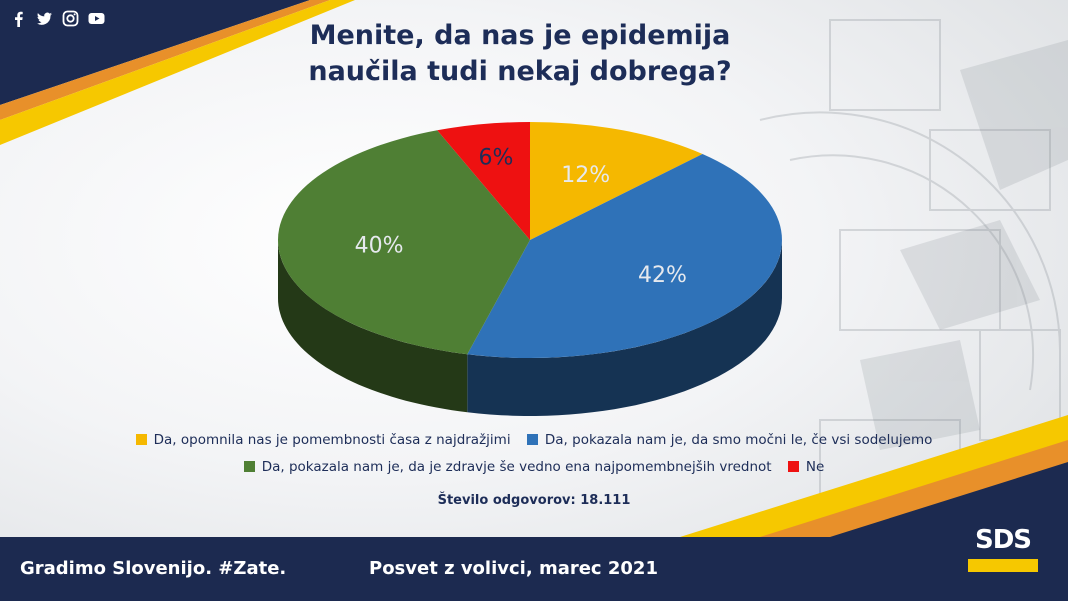  I want to click on instagram-icon, so click(70, 18).